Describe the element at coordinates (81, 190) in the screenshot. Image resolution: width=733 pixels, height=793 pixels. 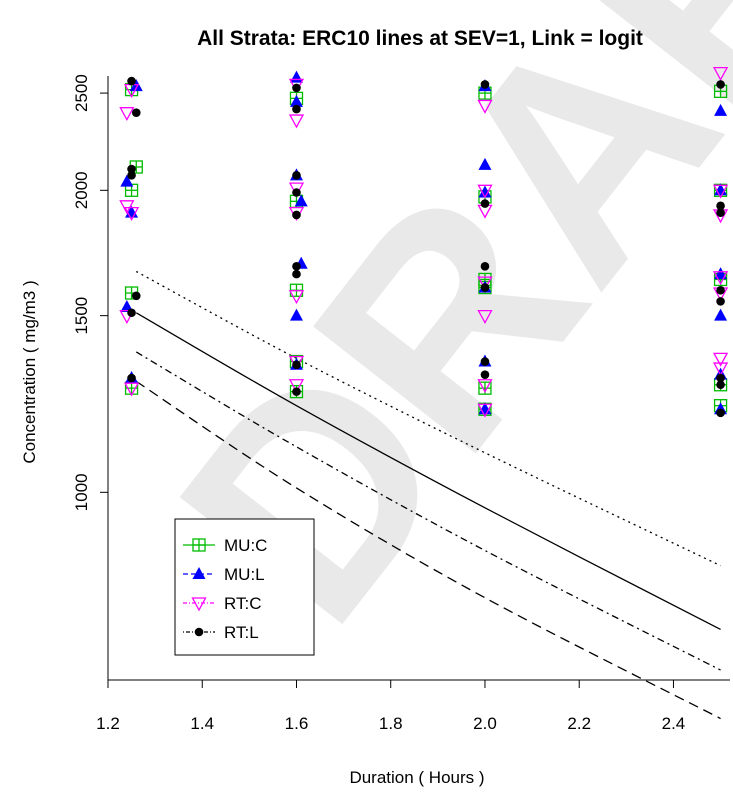
I see `y-tick-label: 2000` at that location.